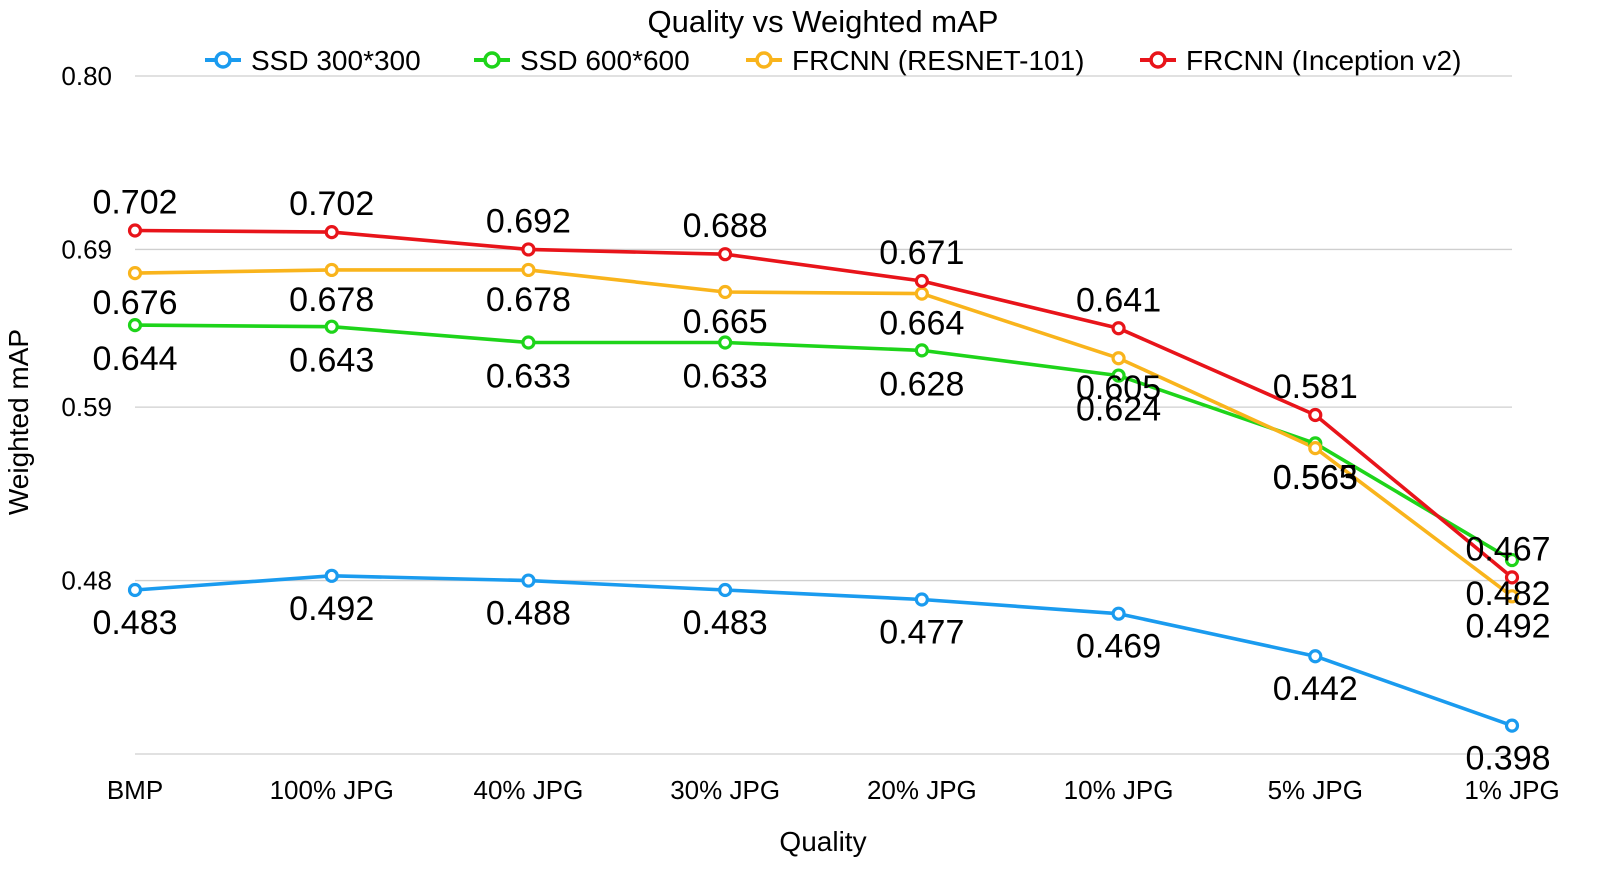 Image resolution: width=1600 pixels, height=876 pixels. Describe the element at coordinates (605, 60) in the screenshot. I see `legend-label: SSD 600*600` at that location.